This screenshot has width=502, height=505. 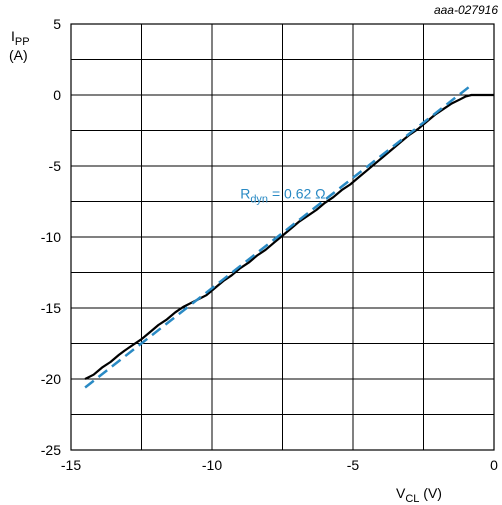 I want to click on rdyn-annotation-main: R, so click(x=245, y=194).